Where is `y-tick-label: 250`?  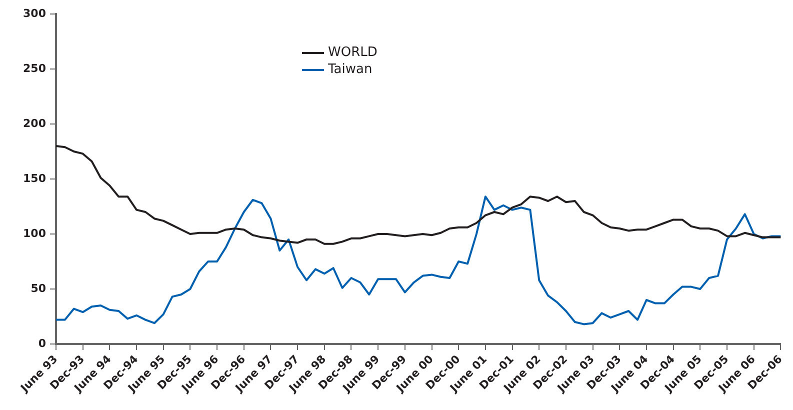 y-tick-label: 250 is located at coordinates (34, 68).